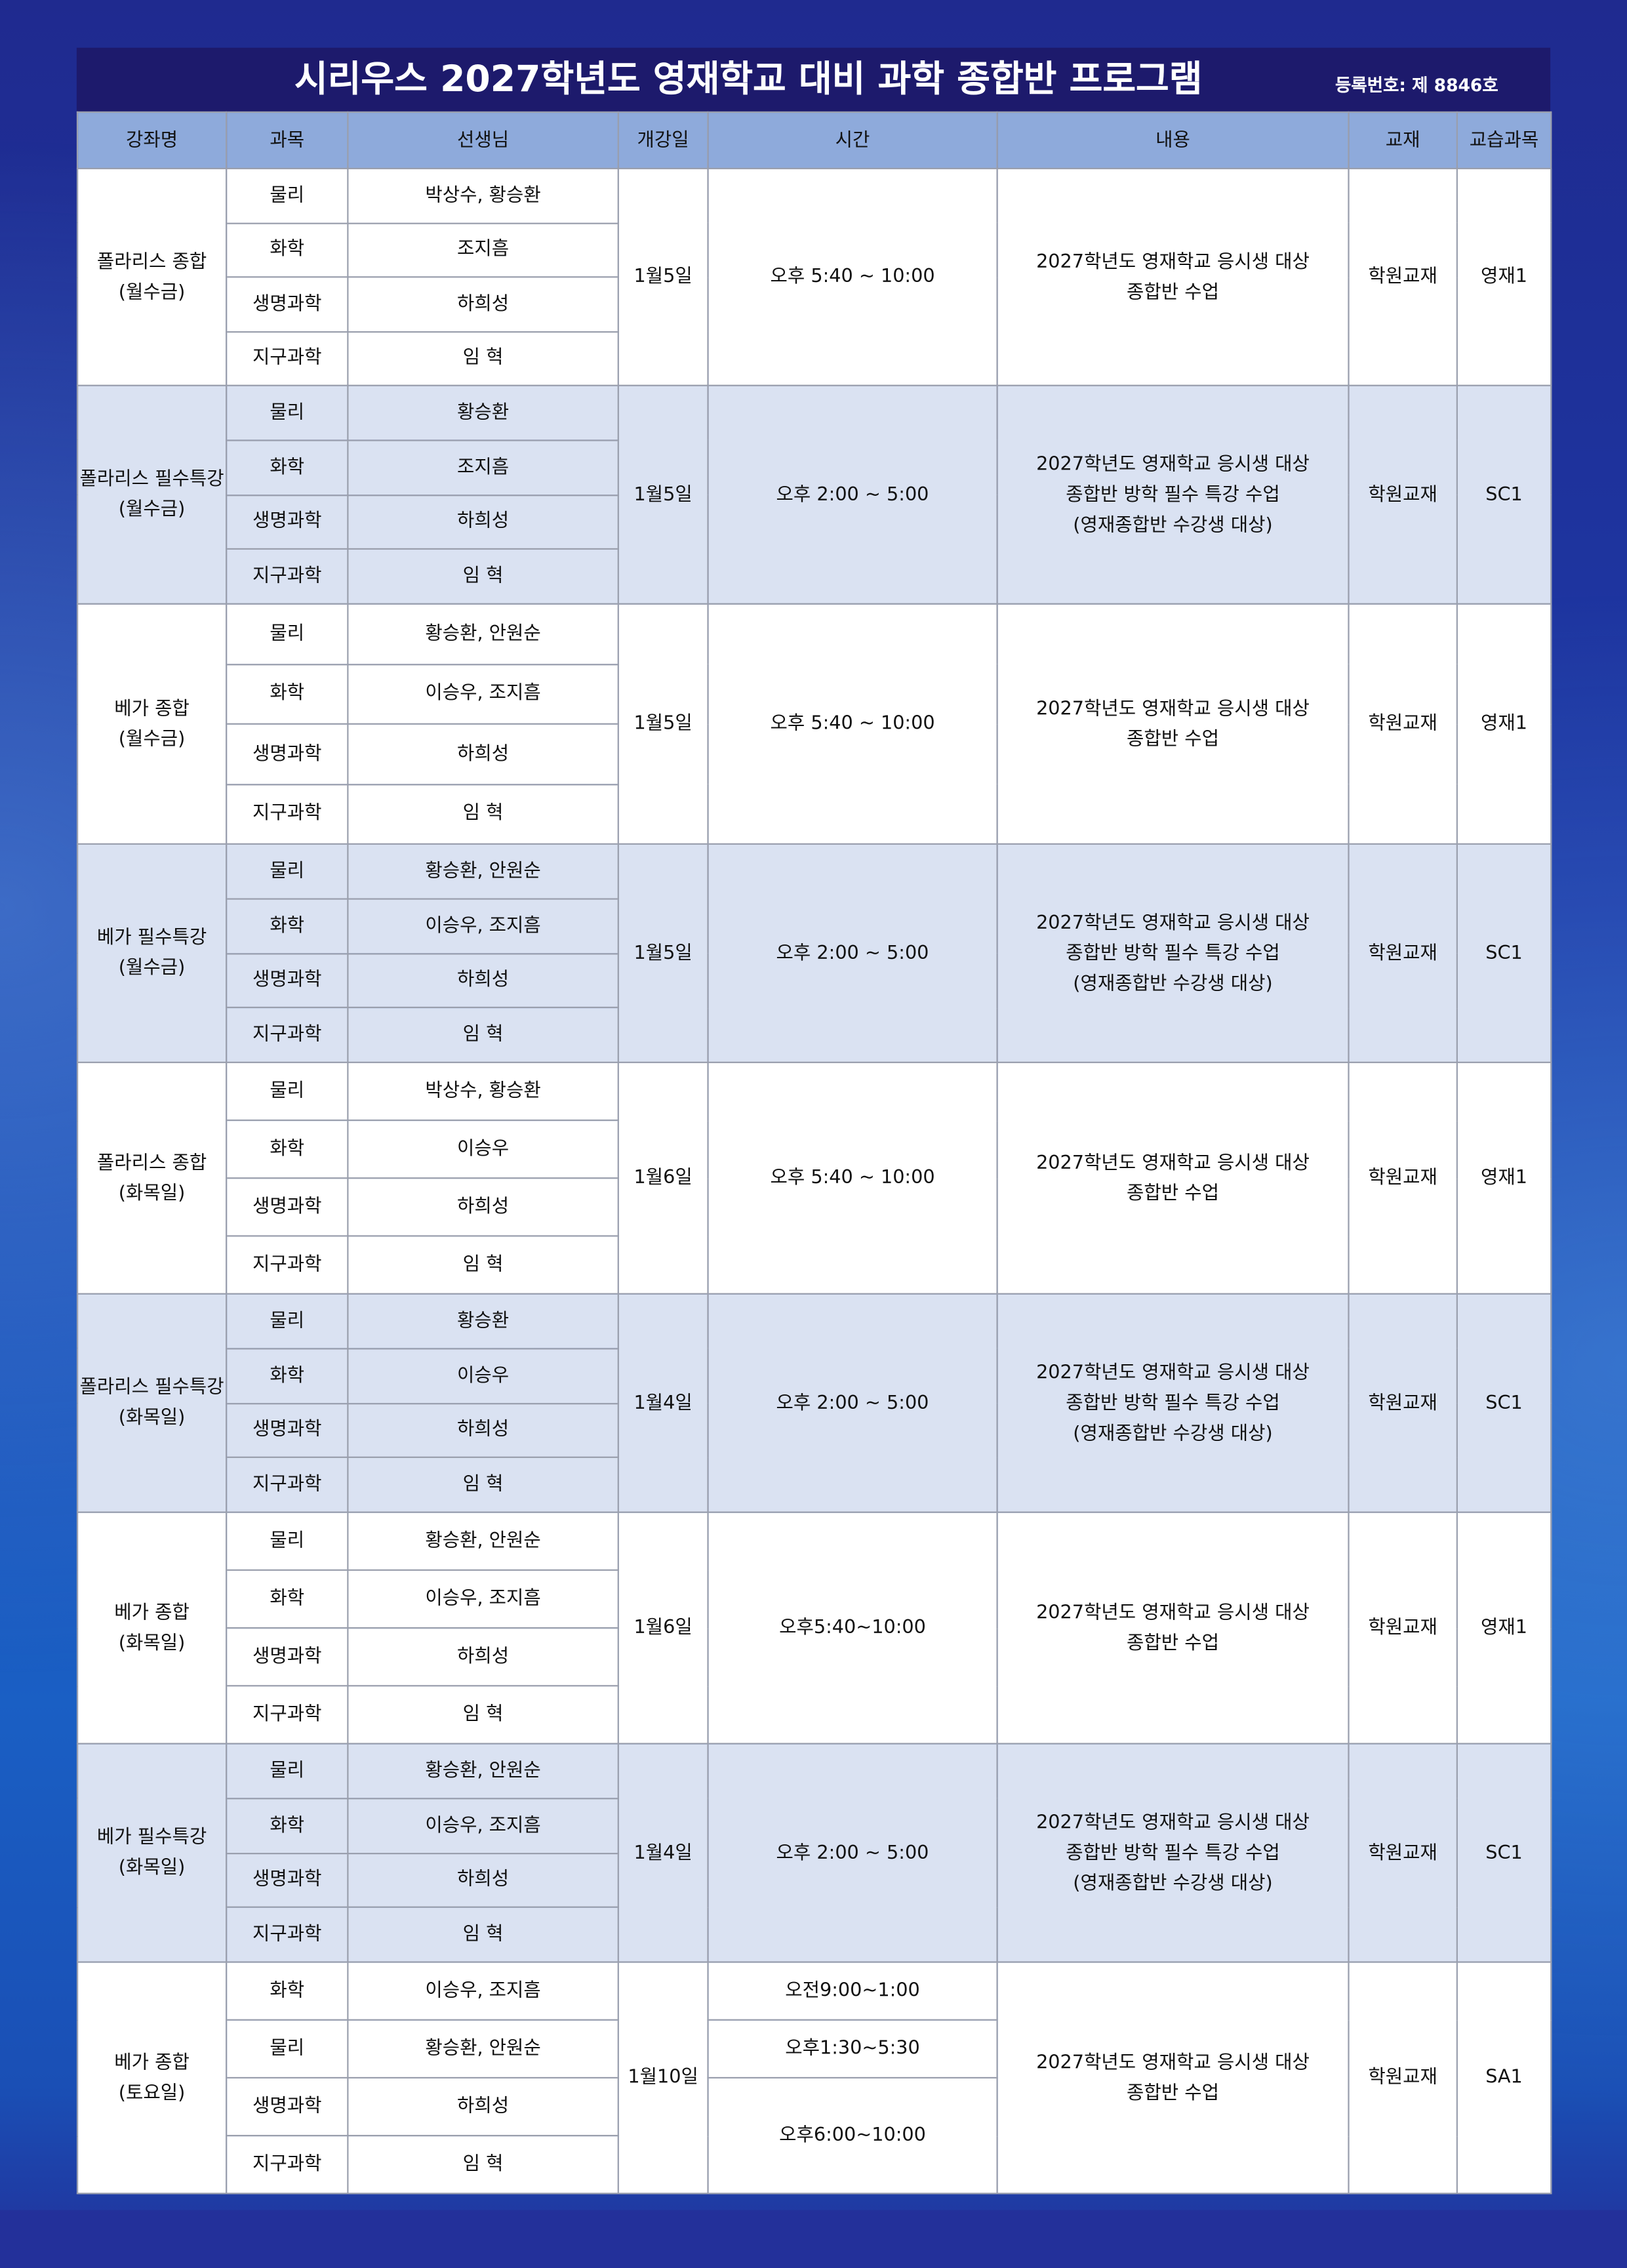  I want to click on teaching-subject-text: SA1, so click(1504, 2078).